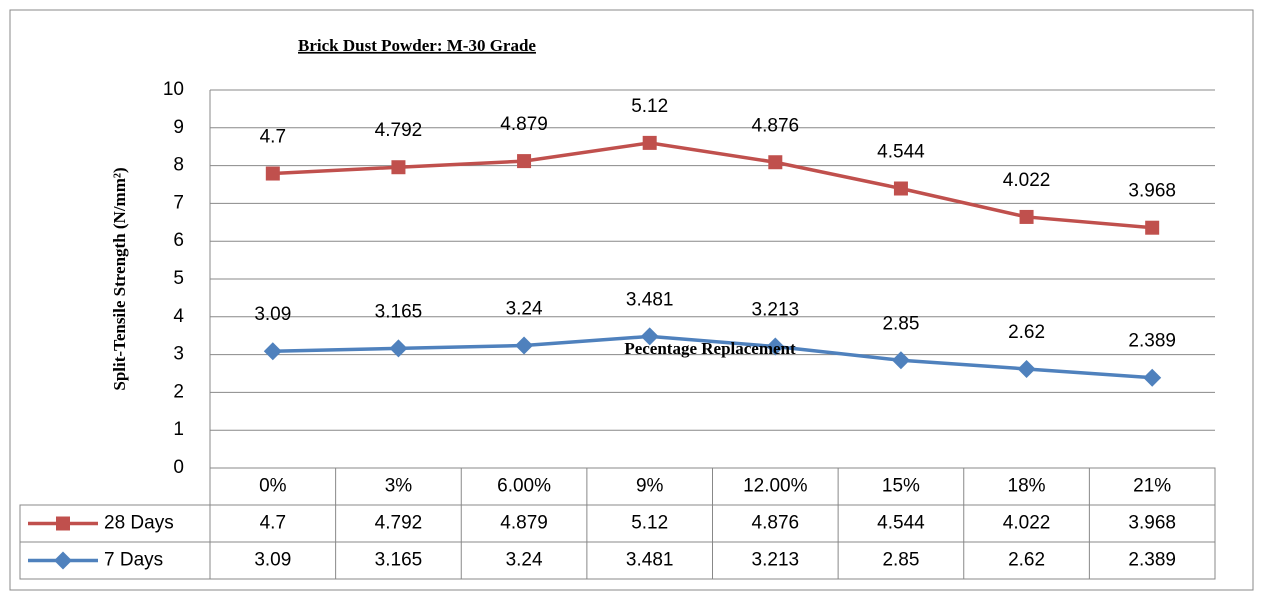 The width and height of the screenshot is (1263, 605). I want to click on table-cell: 5.12, so click(649, 523).